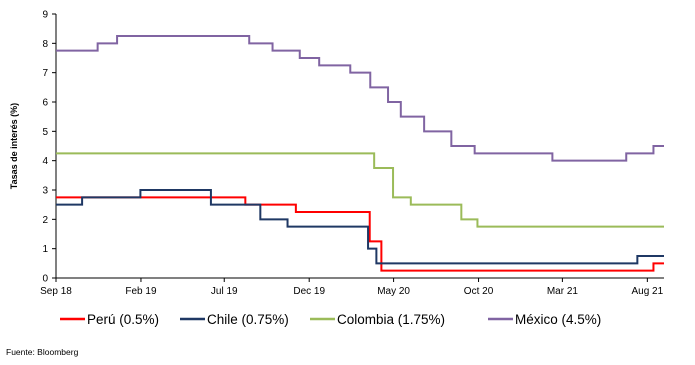 The width and height of the screenshot is (695, 365). I want to click on y-tick-label: 1, so click(45, 249).